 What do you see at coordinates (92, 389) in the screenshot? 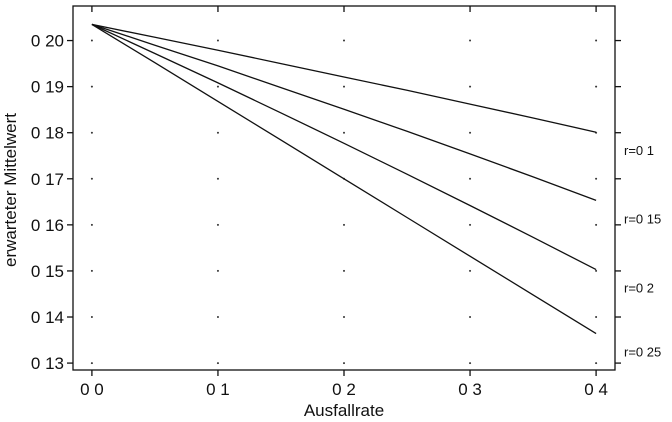
I see `x-tick-label: 0 0` at bounding box center [92, 389].